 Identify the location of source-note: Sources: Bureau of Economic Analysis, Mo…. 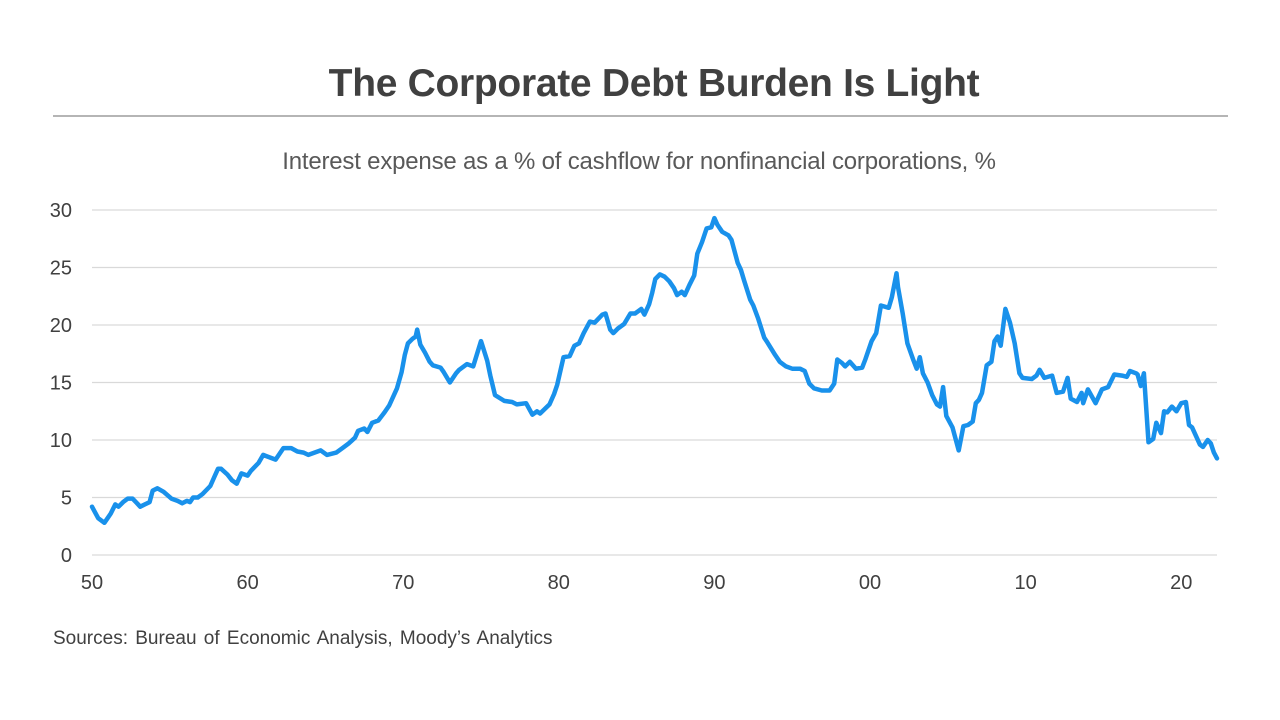
(303, 638).